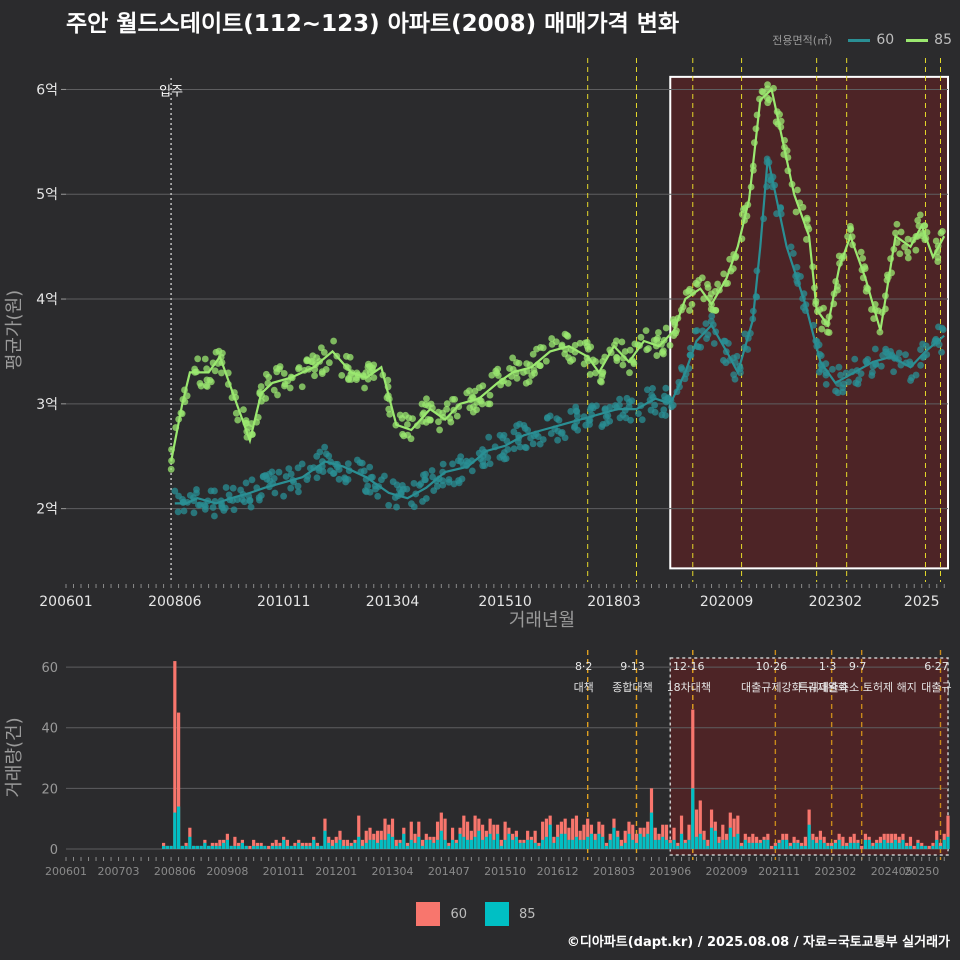 The image size is (960, 960). Describe the element at coordinates (632, 687) in the screenshot. I see `policy-label: 종합대책` at that location.